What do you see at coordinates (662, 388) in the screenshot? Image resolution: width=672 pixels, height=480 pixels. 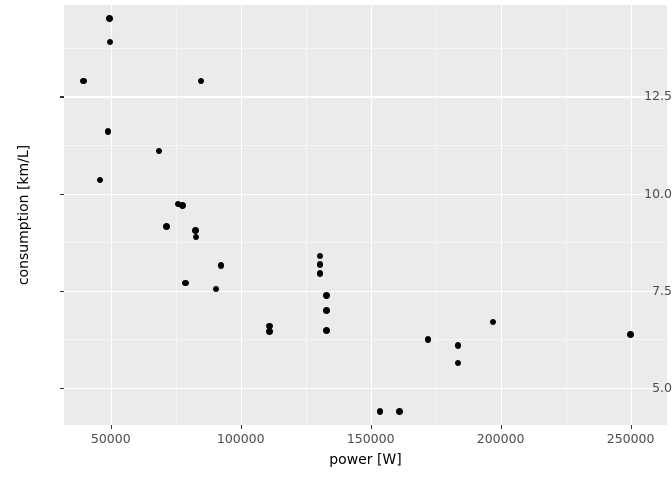 I see `y-axis-tick-label: 5.0` at bounding box center [662, 388].